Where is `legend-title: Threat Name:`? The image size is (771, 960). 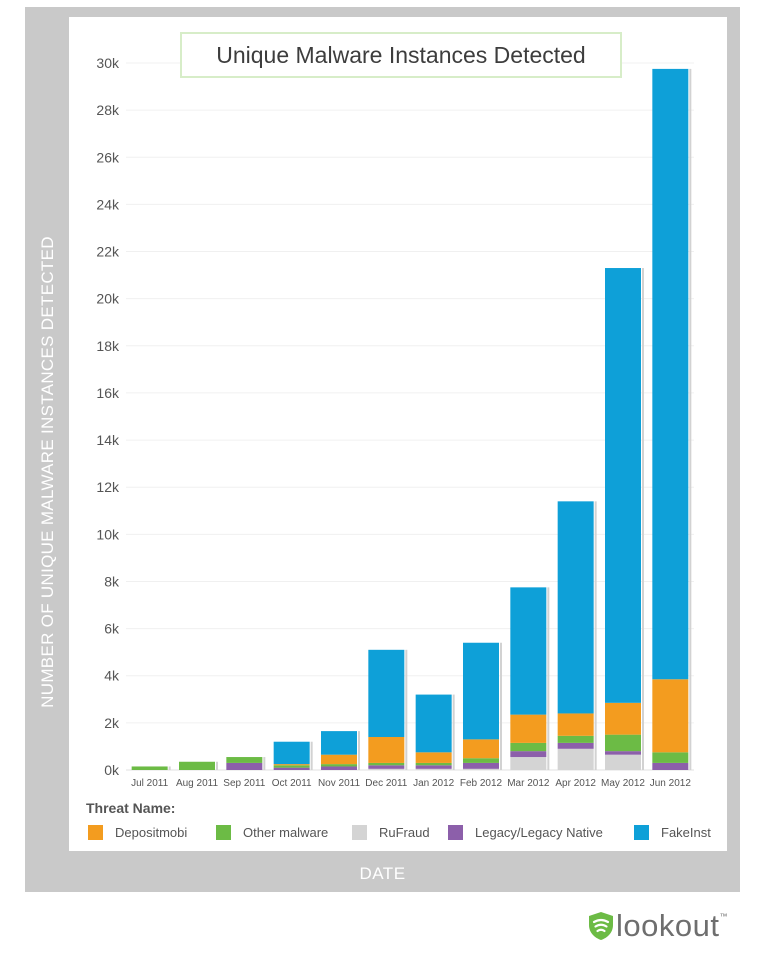 legend-title: Threat Name: is located at coordinates (131, 808).